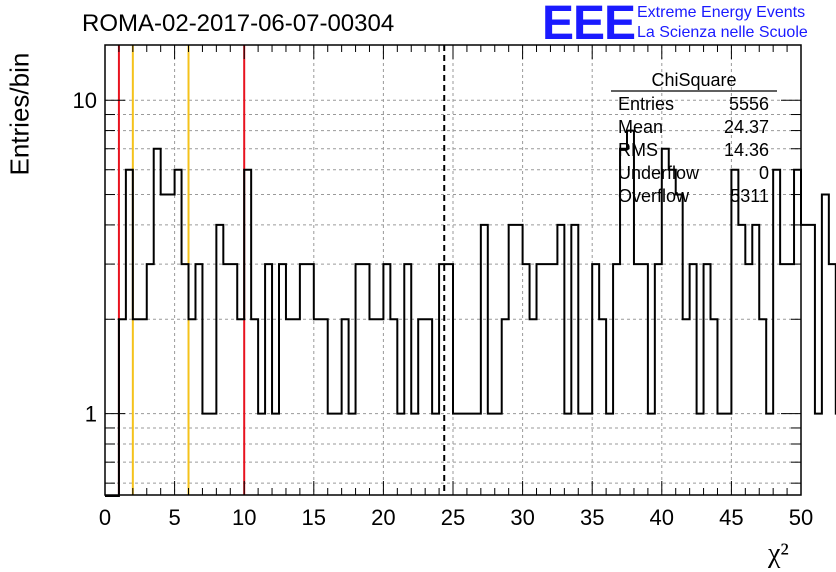  Describe the element at coordinates (640, 127) in the screenshot. I see `stats-label: Mean` at that location.